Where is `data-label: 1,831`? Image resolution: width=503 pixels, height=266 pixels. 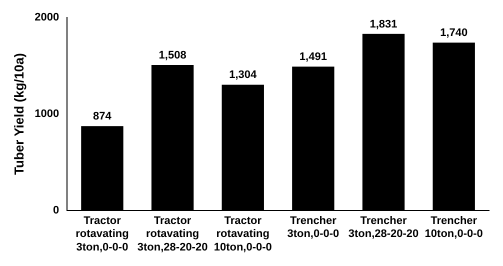
data-label: 1,831 is located at coordinates (384, 24).